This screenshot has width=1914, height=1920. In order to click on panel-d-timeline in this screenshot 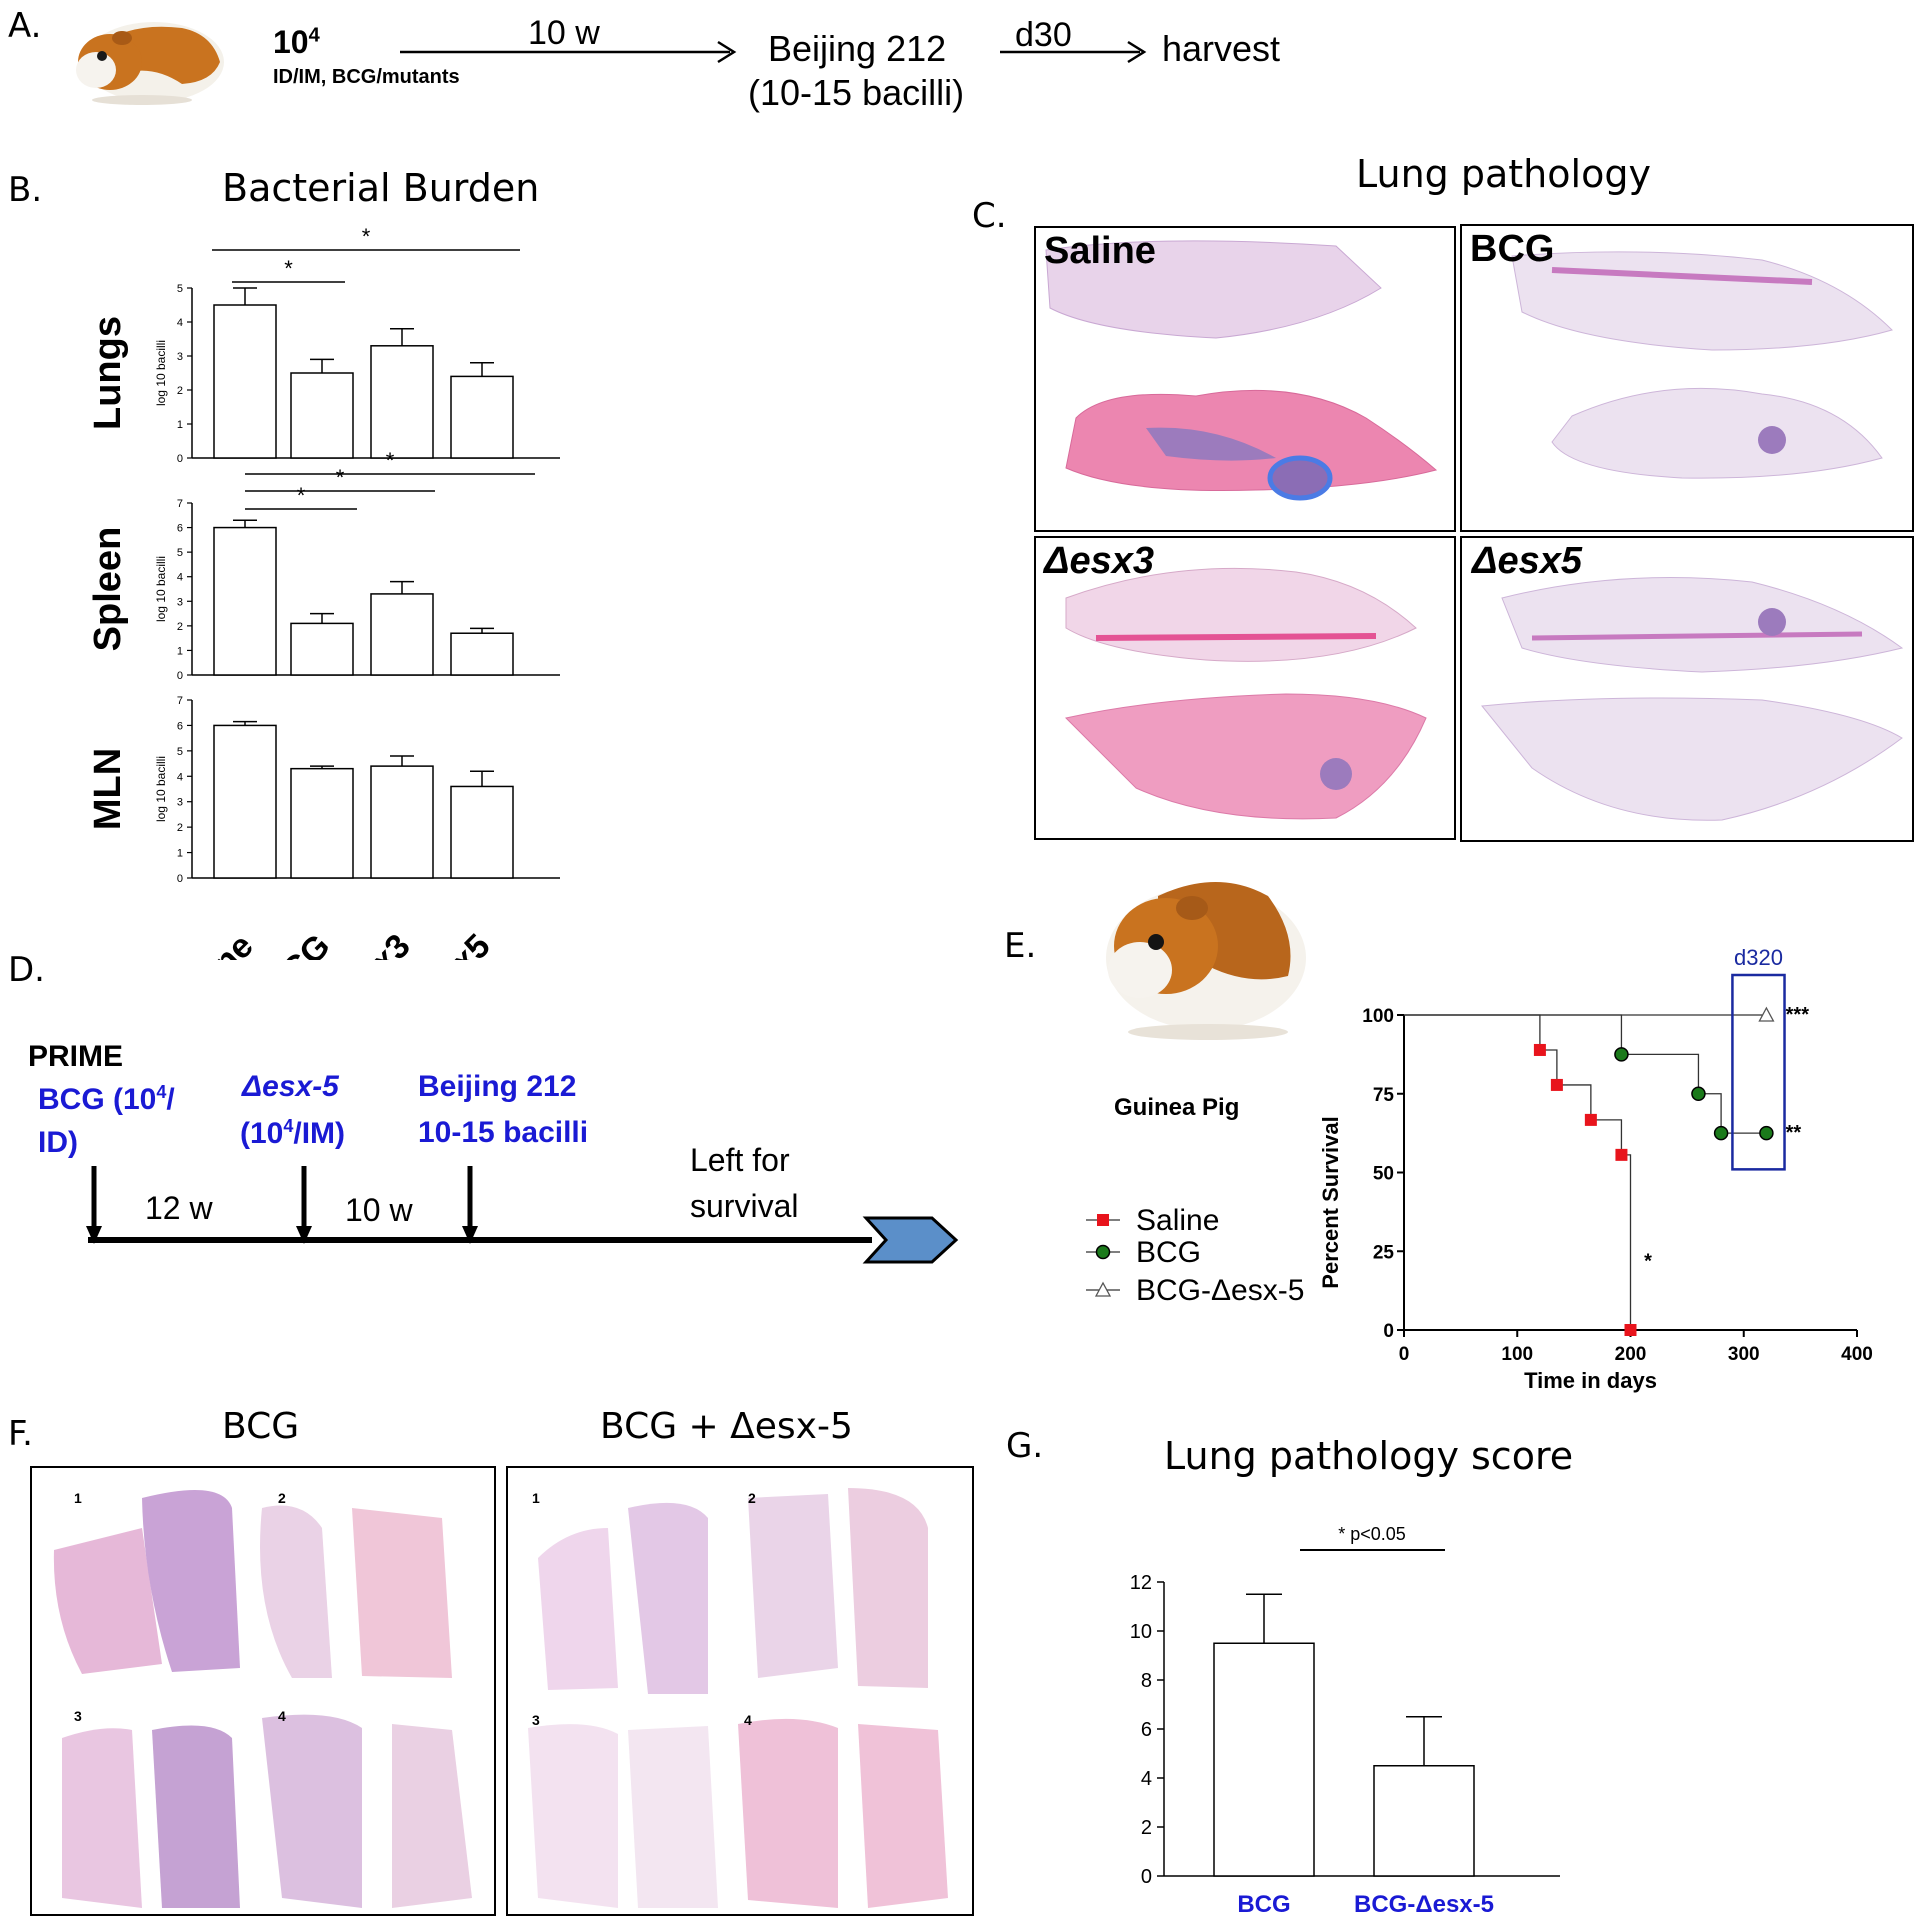, I will do `click(522, 1215)`.